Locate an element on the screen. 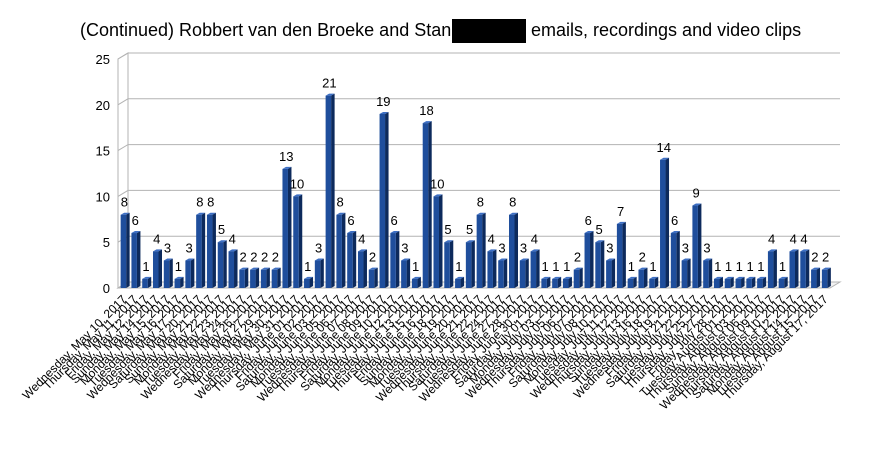  value-label: 21 is located at coordinates (329, 83).